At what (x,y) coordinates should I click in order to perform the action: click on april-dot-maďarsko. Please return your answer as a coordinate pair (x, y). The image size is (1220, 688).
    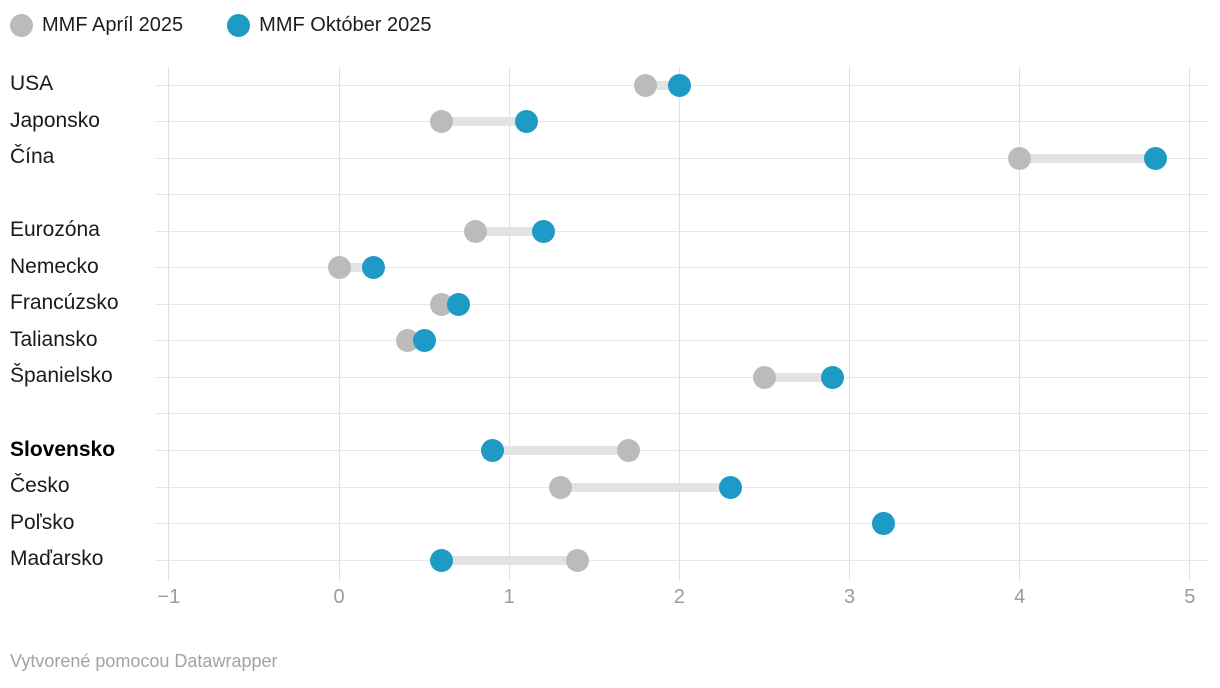
    Looking at the image, I should click on (577, 560).